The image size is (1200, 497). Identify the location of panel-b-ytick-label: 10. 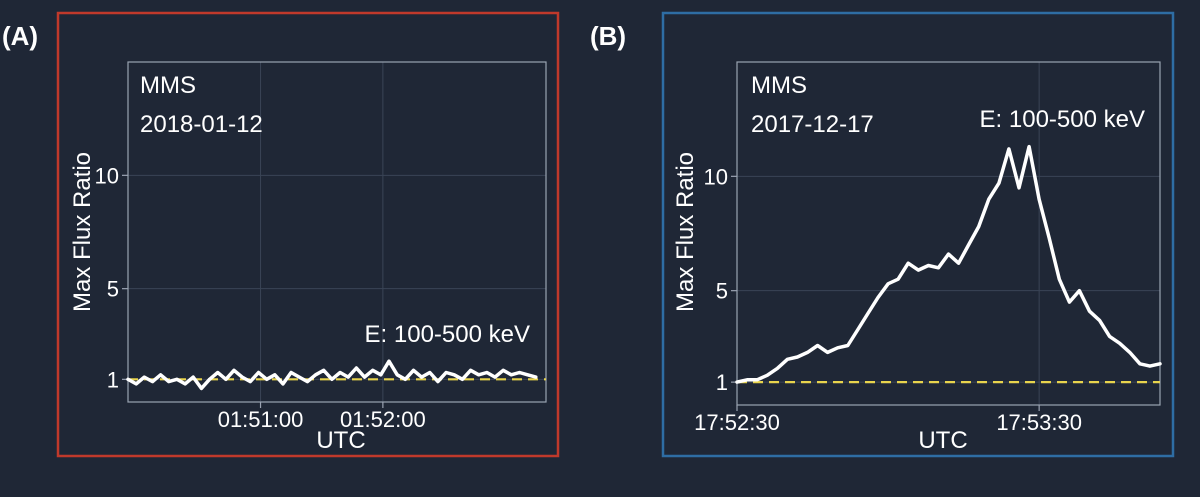
(716, 176).